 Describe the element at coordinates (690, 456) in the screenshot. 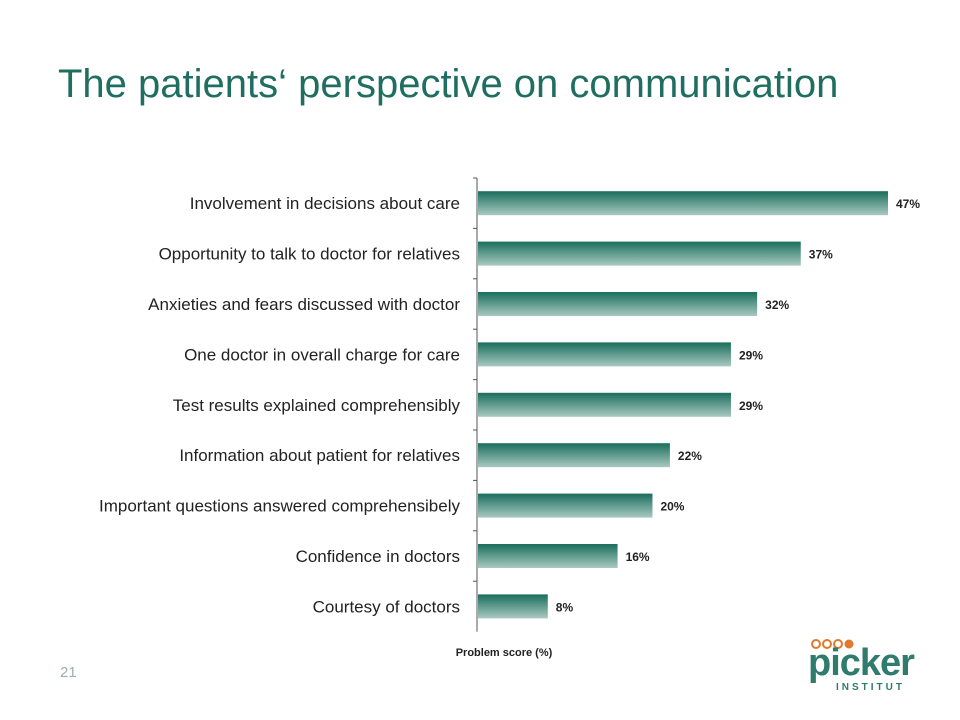

I see `bar-value-label: 22%` at that location.